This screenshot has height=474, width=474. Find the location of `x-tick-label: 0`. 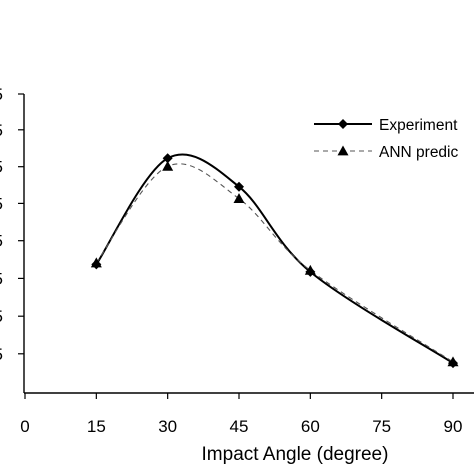

x-tick-label: 0 is located at coordinates (24, 426).